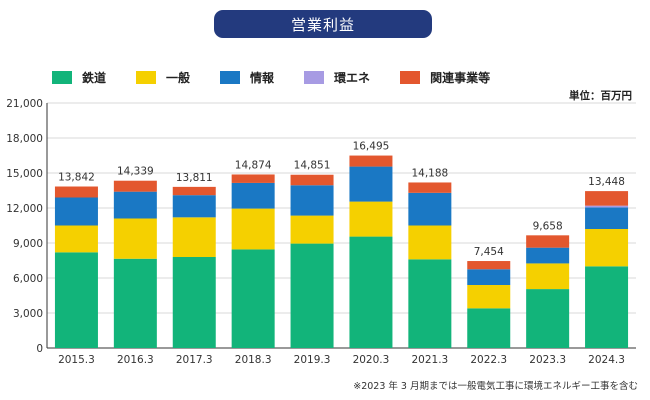  Describe the element at coordinates (28, 279) in the screenshot. I see `y-tick-label: 6,000` at that location.